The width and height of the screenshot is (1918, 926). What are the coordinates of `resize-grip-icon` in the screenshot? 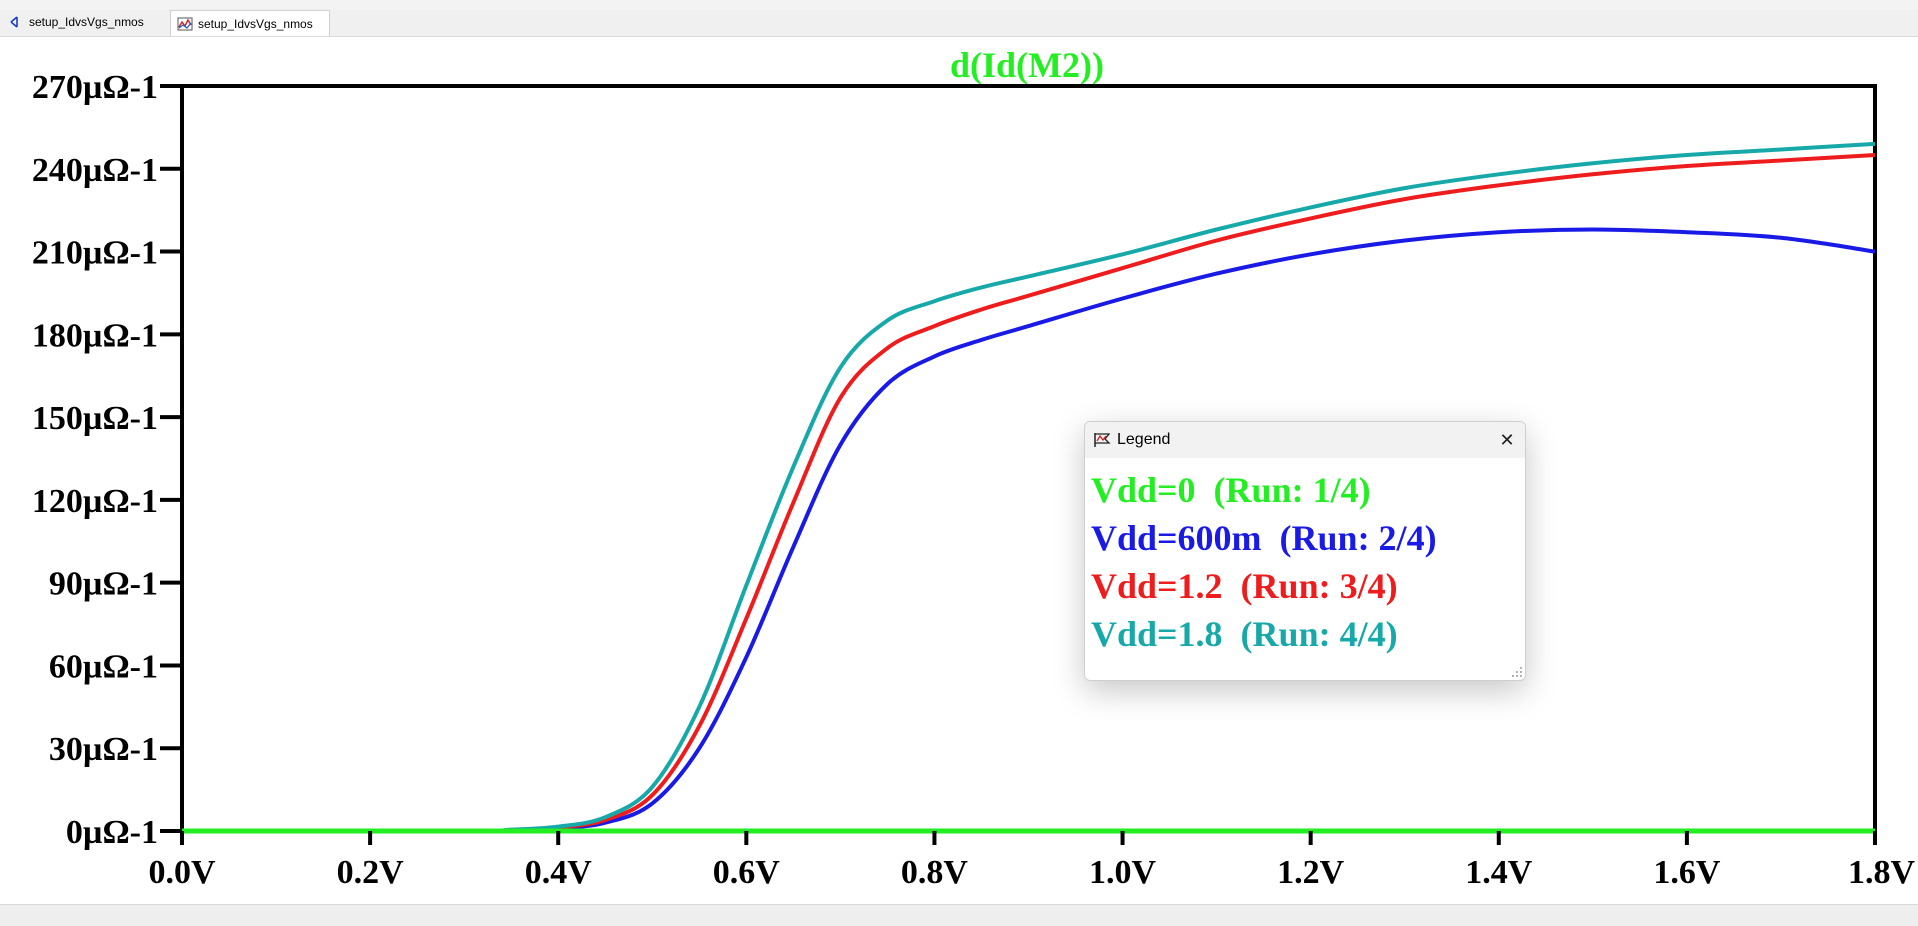 It's located at (1517, 672).